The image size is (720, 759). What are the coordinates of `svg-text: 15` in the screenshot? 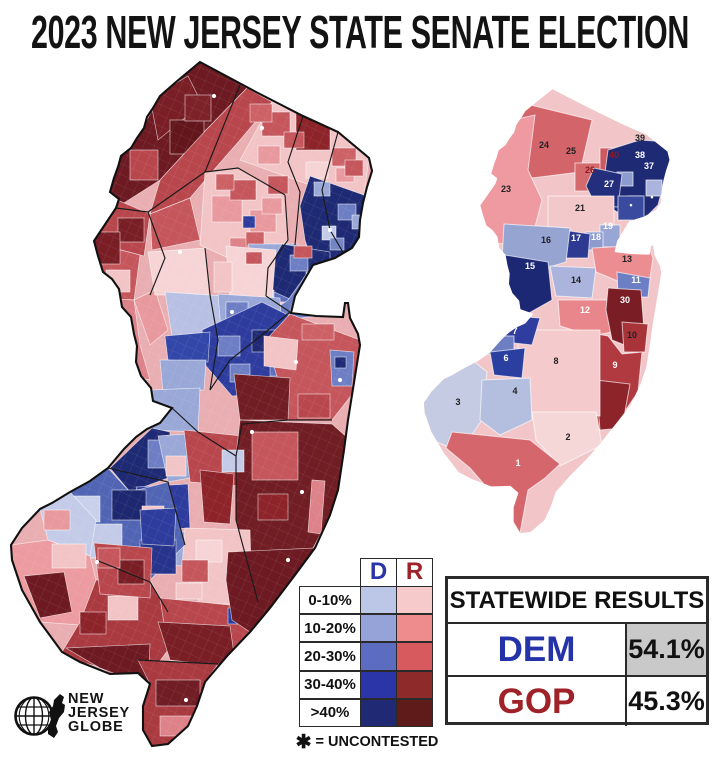 It's located at (530, 266).